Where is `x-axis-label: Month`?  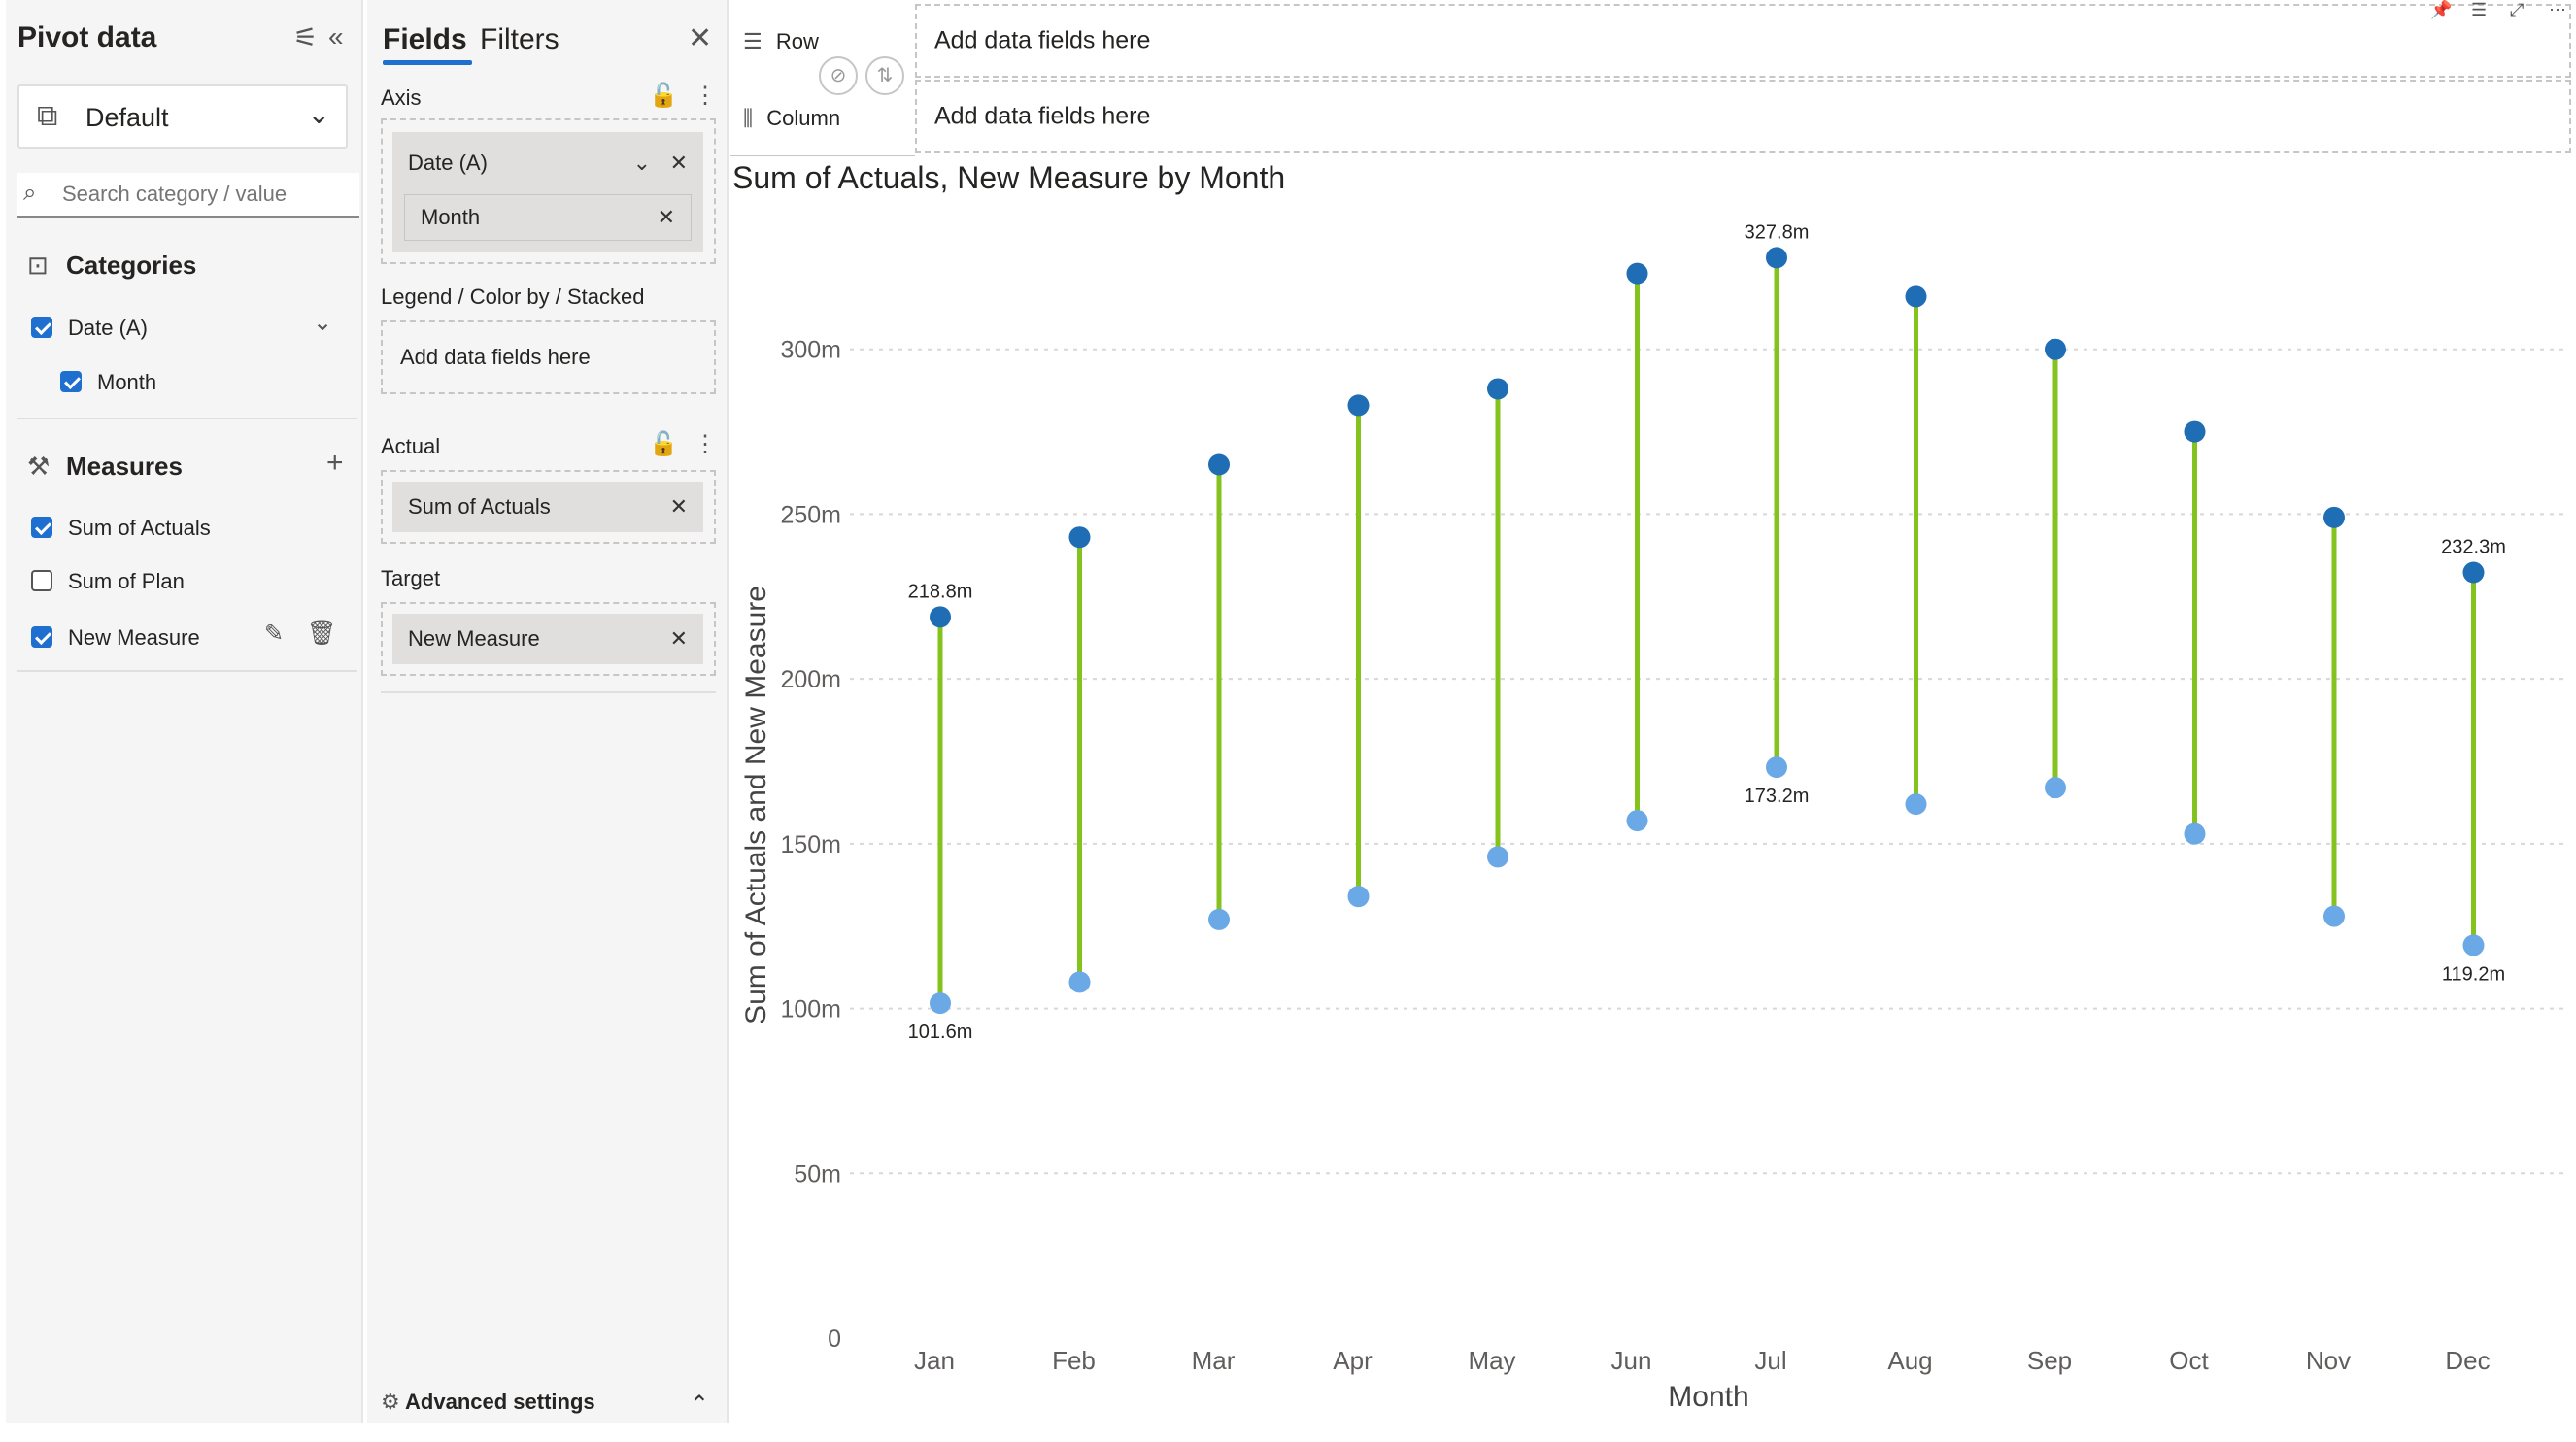 x-axis-label: Month is located at coordinates (1708, 1397).